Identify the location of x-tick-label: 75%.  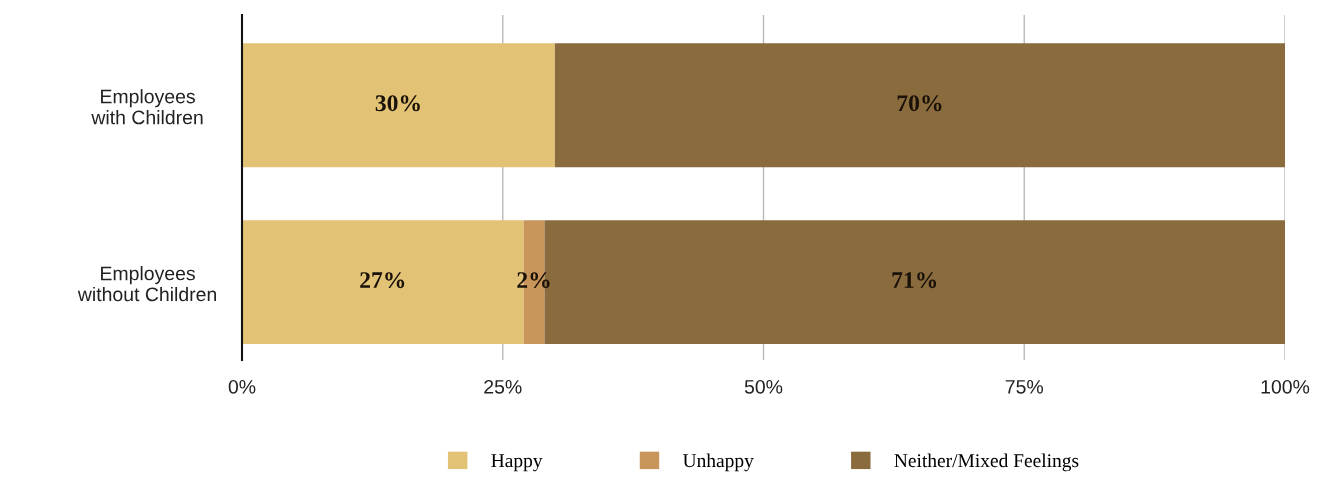
(1024, 387).